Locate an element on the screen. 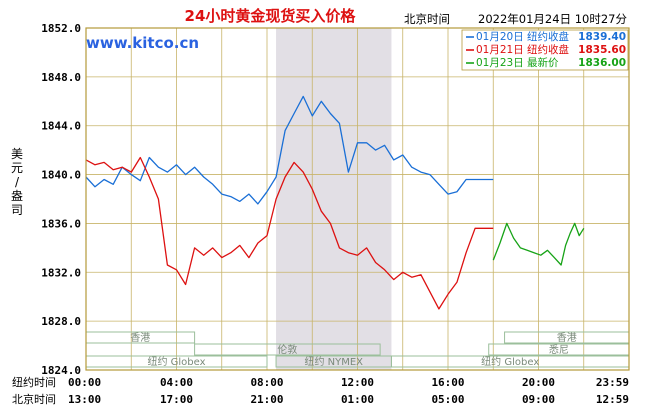 The height and width of the screenshot is (416, 649). legend-label: 01月23日 最新价 is located at coordinates (517, 62).